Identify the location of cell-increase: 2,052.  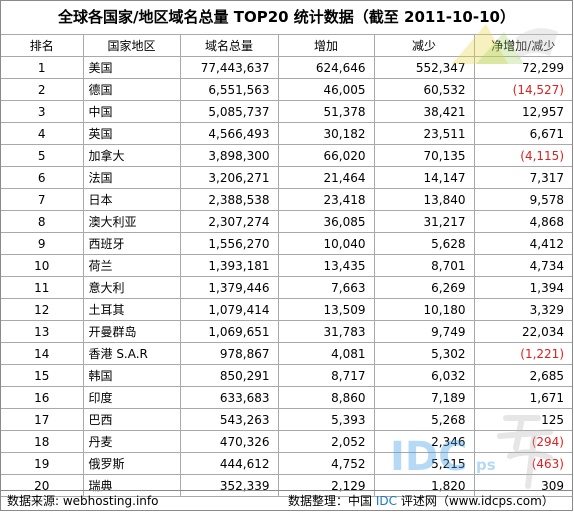
(326, 441).